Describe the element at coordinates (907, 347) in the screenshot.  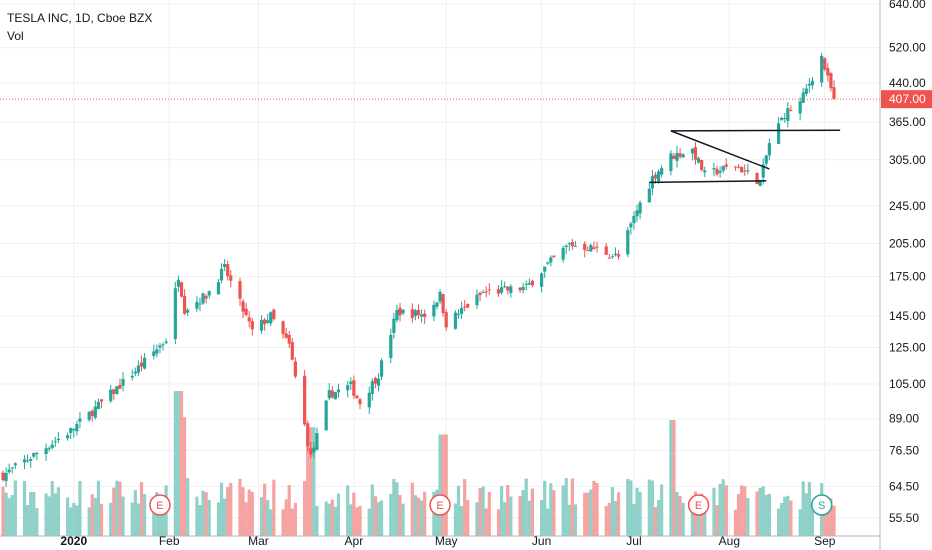
I see `y-tick-label: 125.00` at that location.